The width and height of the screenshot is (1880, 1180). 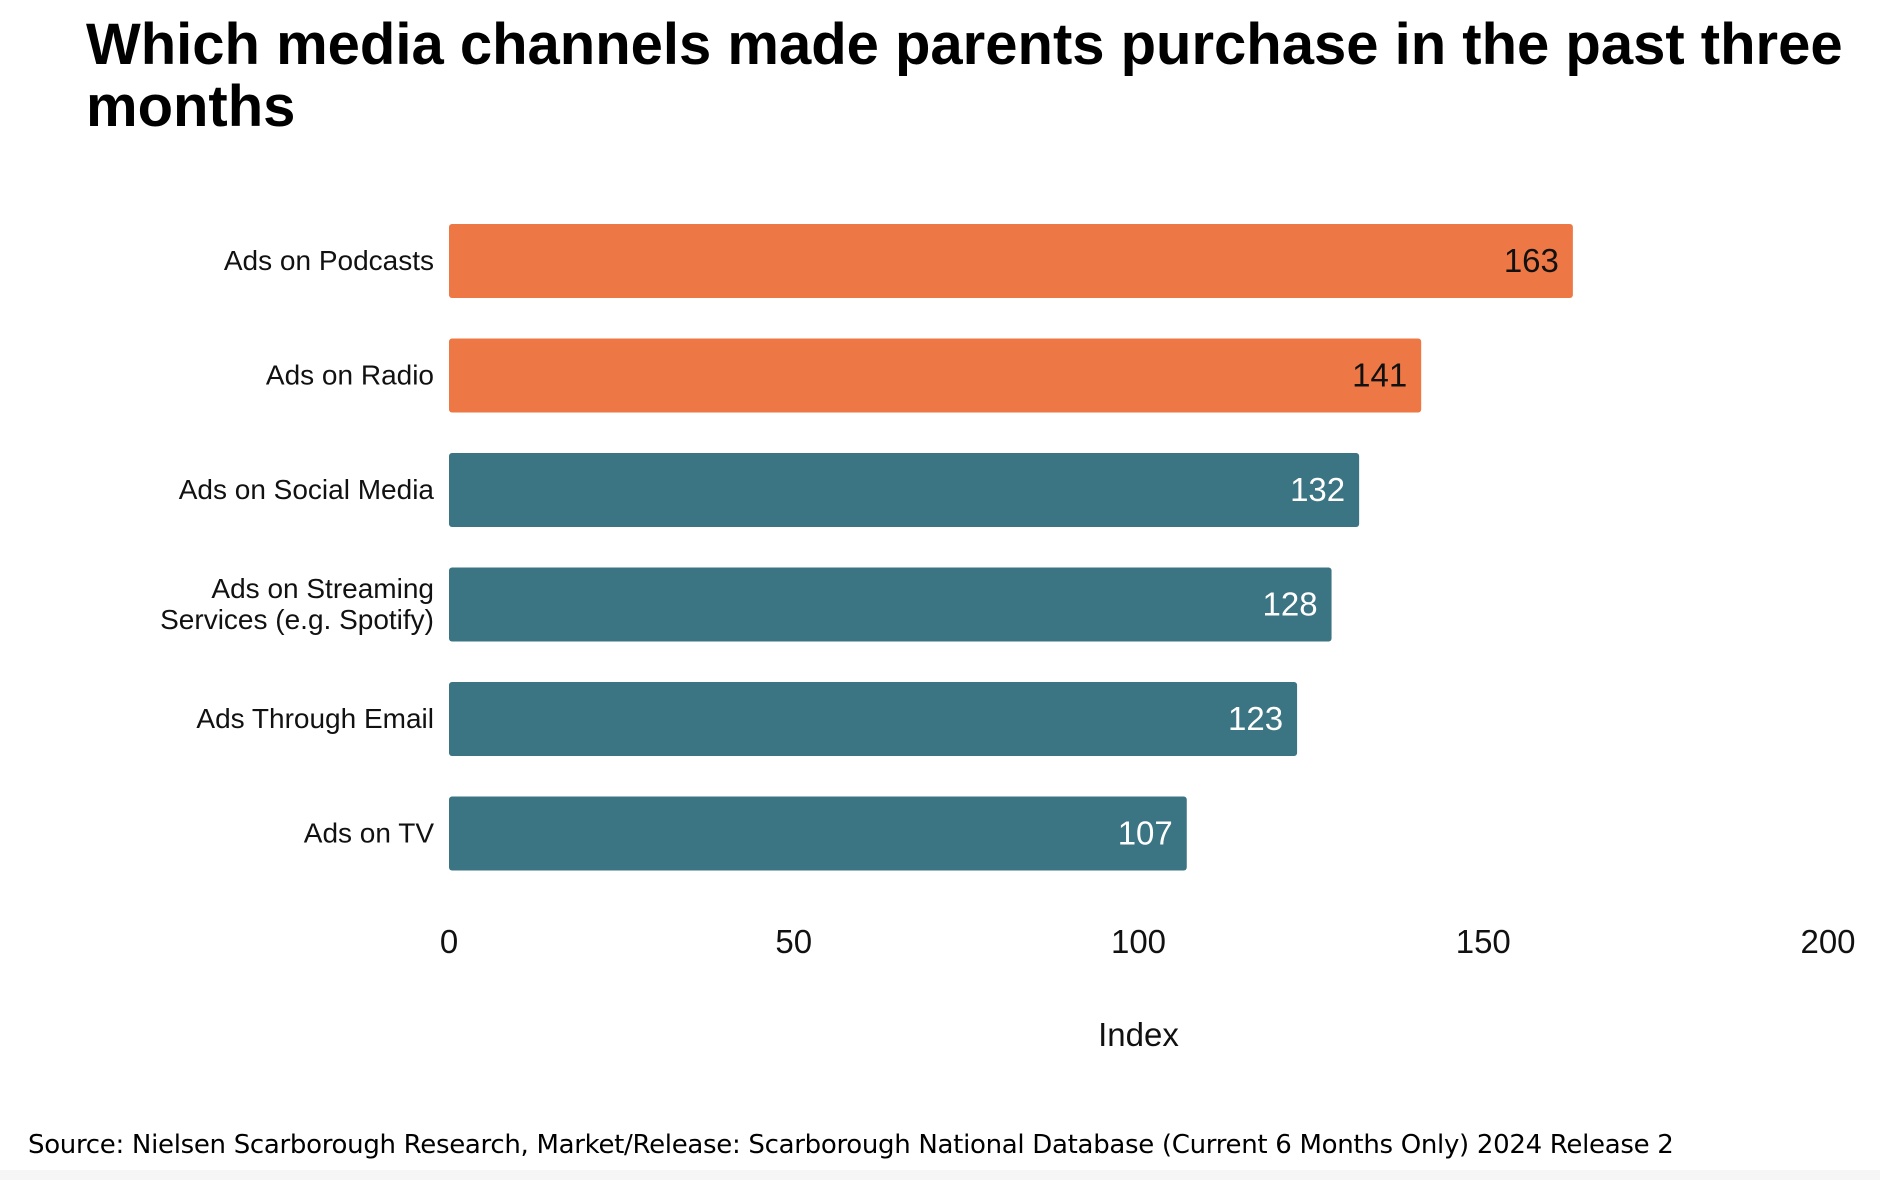 What do you see at coordinates (329, 260) in the screenshot?
I see `category-label: Ads on Podcasts` at bounding box center [329, 260].